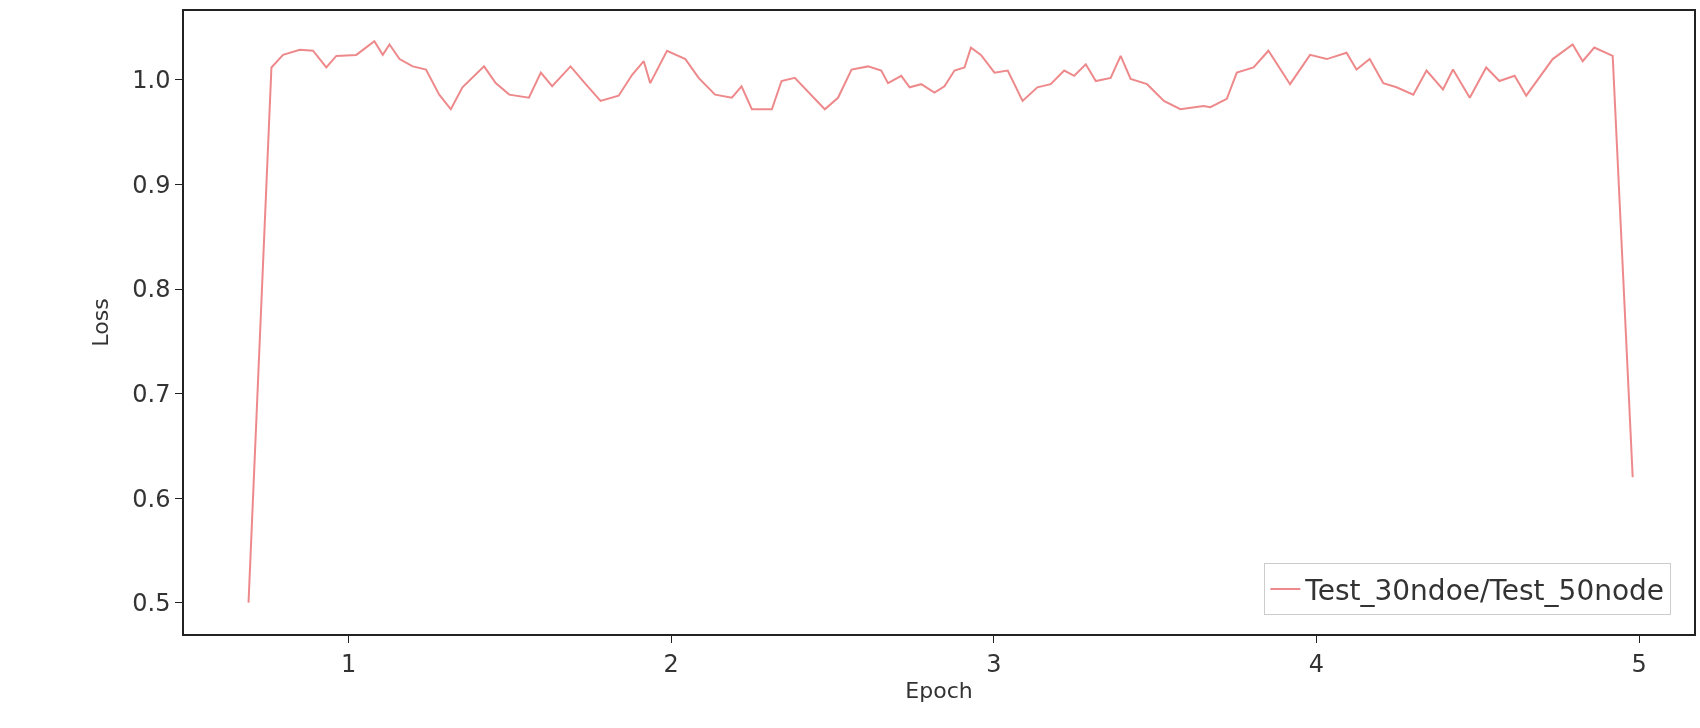 This screenshot has width=1700, height=728. What do you see at coordinates (151, 80) in the screenshot?
I see `y-tick-label: 1.0` at bounding box center [151, 80].